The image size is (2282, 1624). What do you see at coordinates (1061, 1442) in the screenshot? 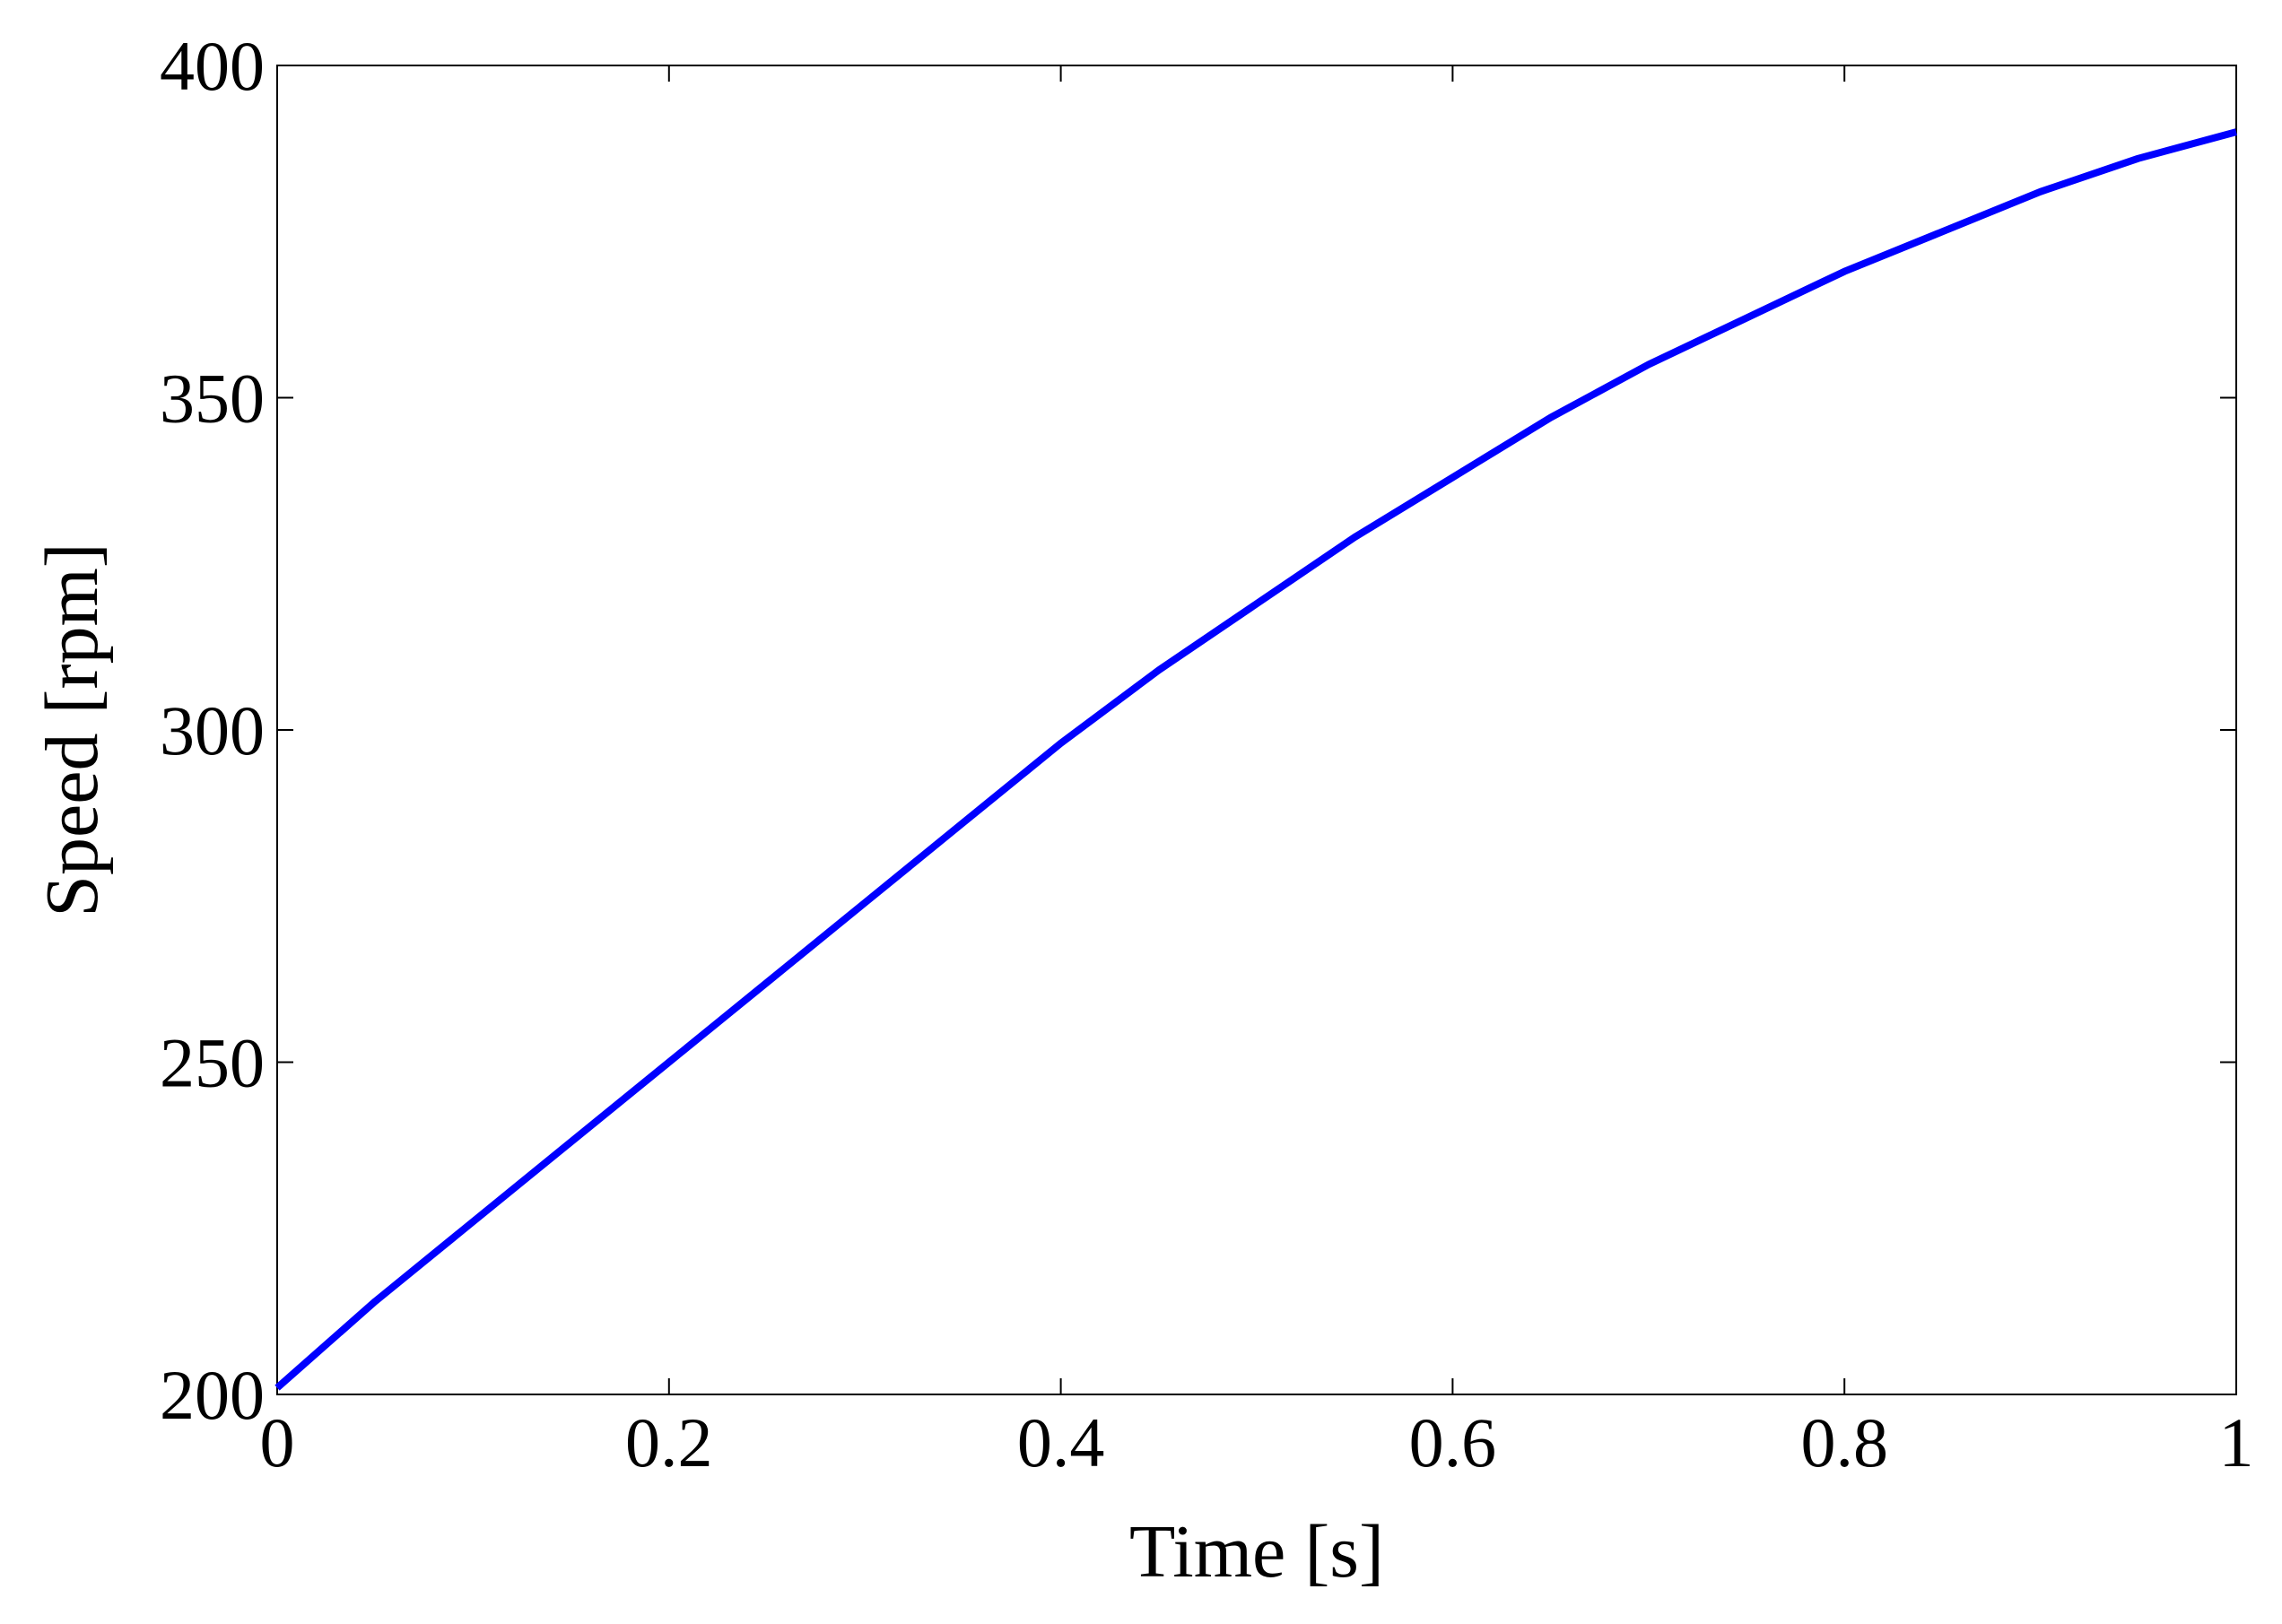
I see `x-tick-label: 0.4` at bounding box center [1061, 1442].